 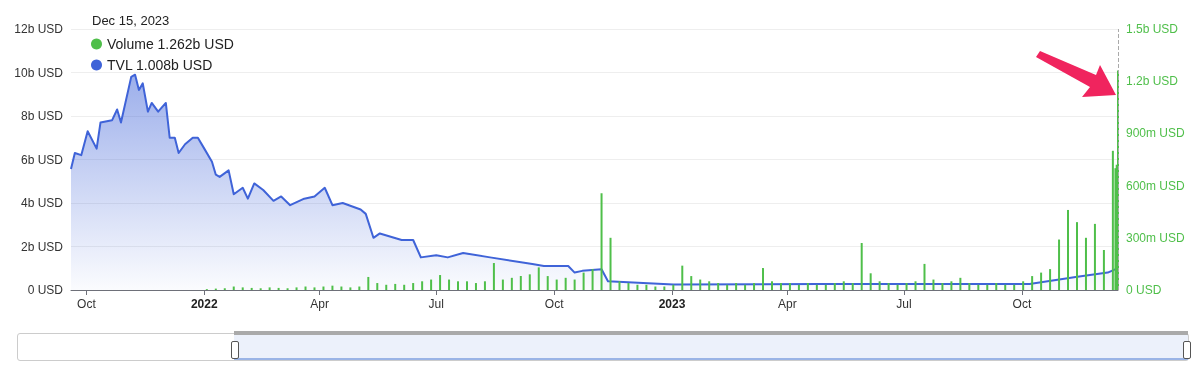 What do you see at coordinates (1144, 290) in the screenshot?
I see `y2-tick-label: 0 USD` at bounding box center [1144, 290].